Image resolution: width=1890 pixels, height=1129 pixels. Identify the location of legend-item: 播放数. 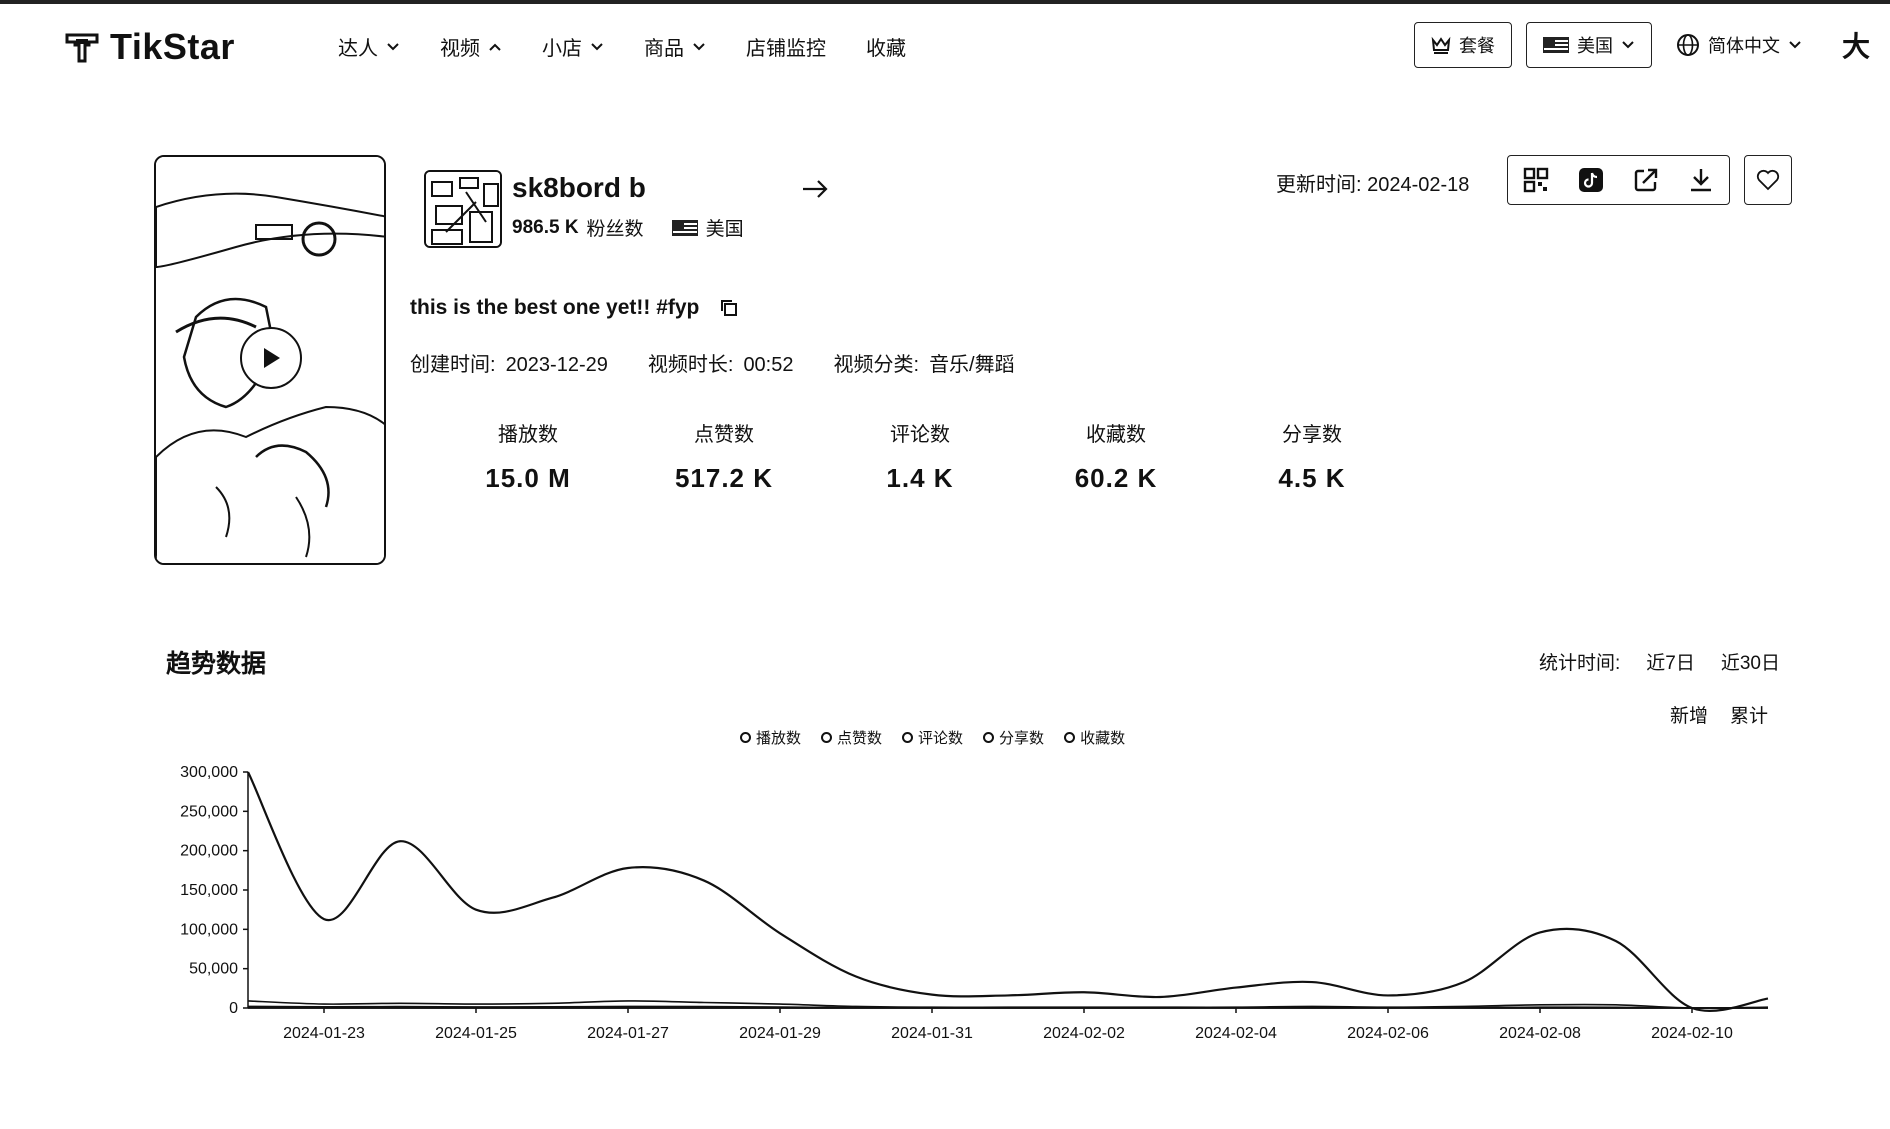
(770, 737).